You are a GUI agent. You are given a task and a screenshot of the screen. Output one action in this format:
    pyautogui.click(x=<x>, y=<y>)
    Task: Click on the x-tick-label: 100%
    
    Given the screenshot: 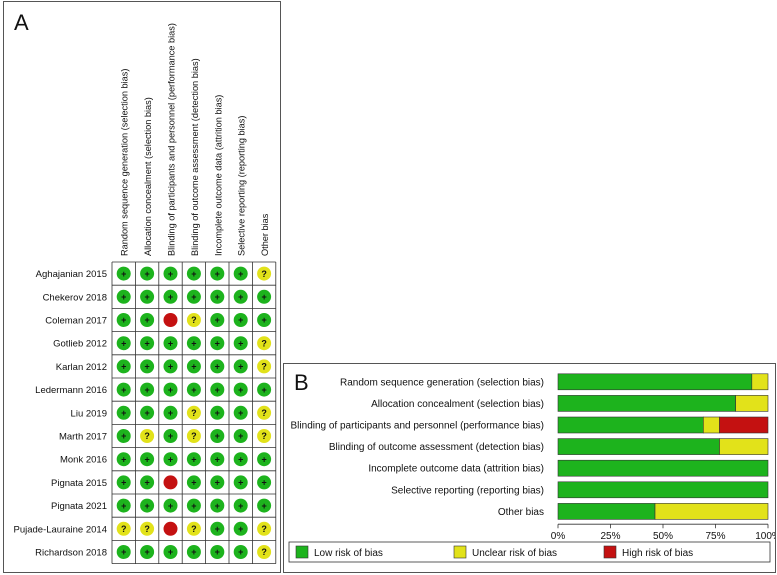 What is the action you would take?
    pyautogui.click(x=765, y=536)
    